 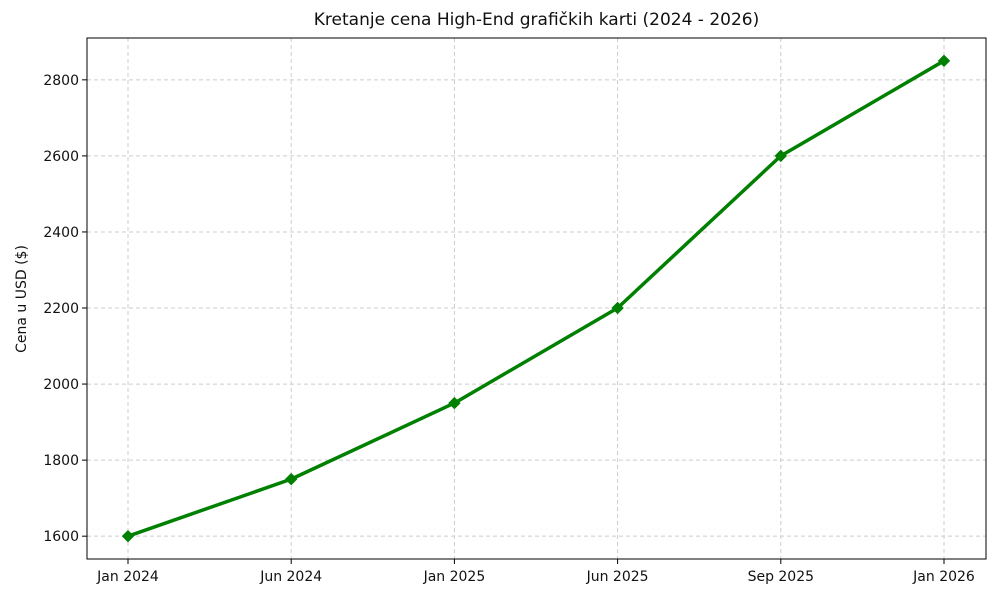 I want to click on x-tick-label: Sep 2025, so click(x=781, y=577).